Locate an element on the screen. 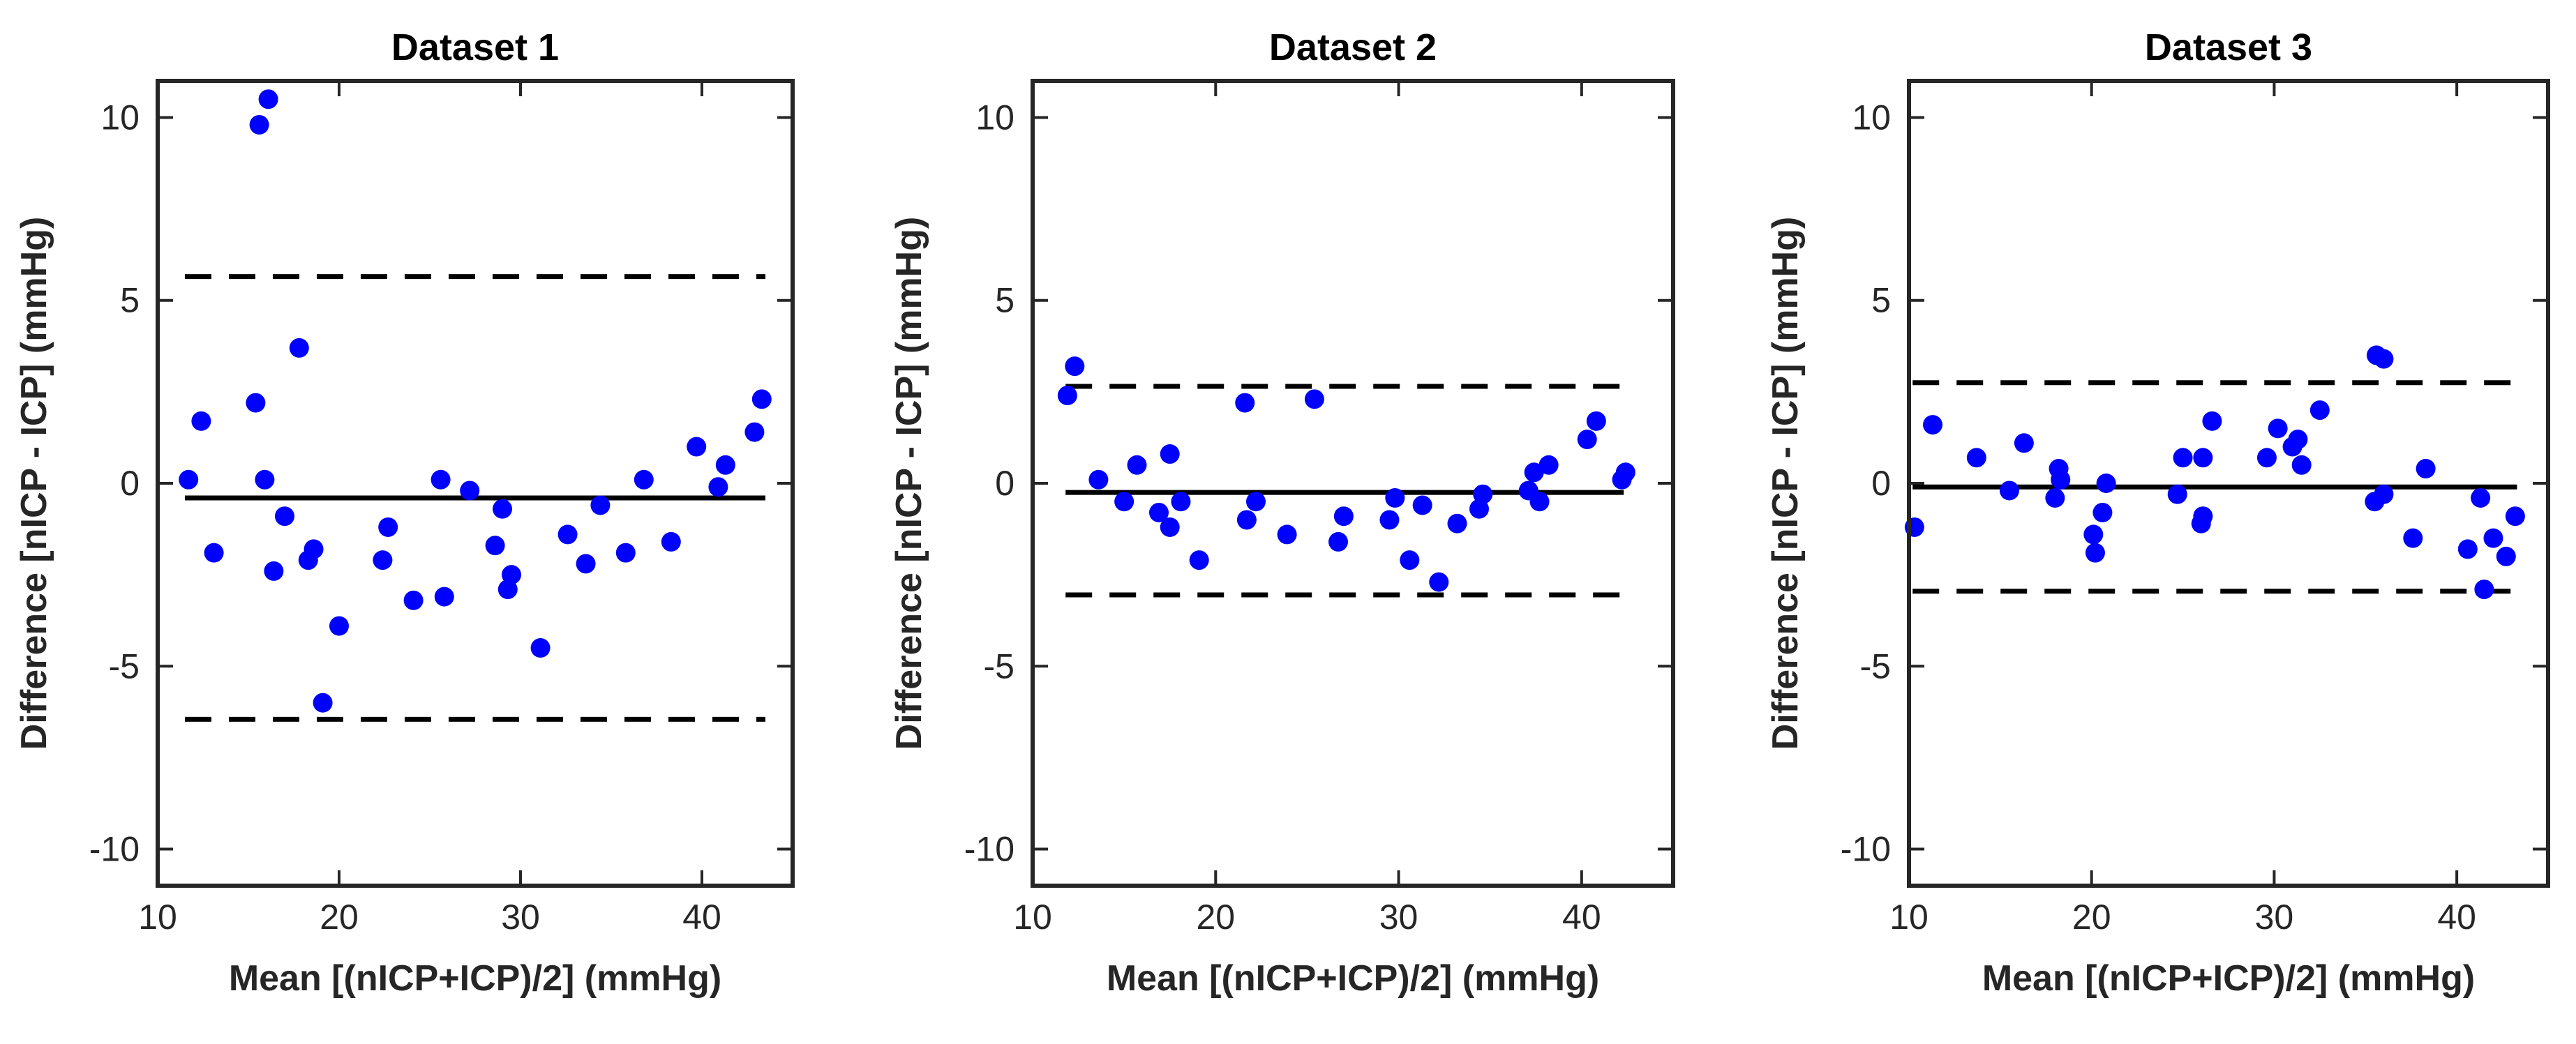 Image resolution: width=2576 pixels, height=1044 pixels. x-tick-label-dataset-1-3: 40 is located at coordinates (701, 918).